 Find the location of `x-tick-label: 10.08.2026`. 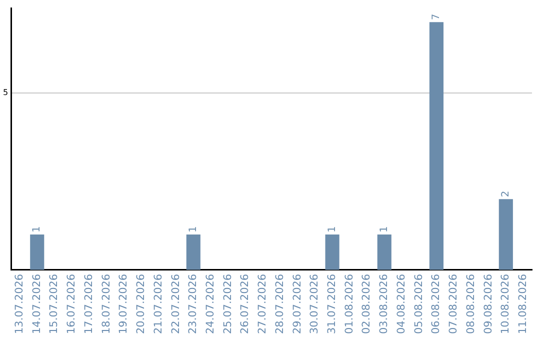

x-tick-label: 10.08.2026 is located at coordinates (506, 304).